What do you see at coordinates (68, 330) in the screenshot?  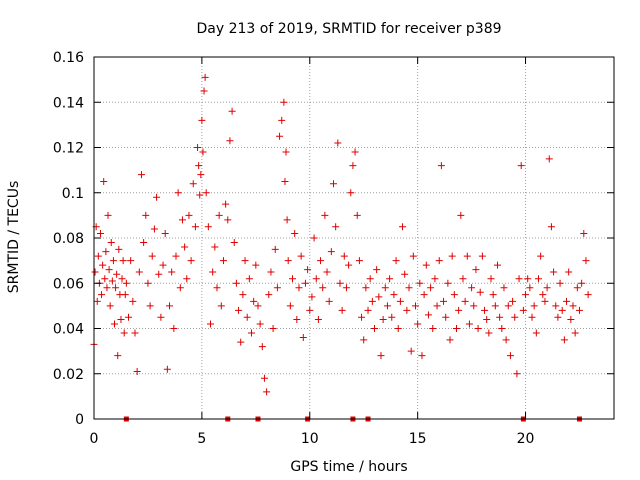 I see `y-tick-label: 0.04` at bounding box center [68, 330].